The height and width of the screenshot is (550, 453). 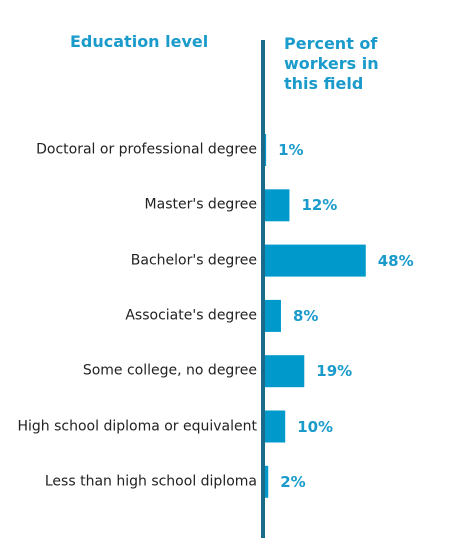 I want to click on value-header: Percent of workers in this field, so click(x=331, y=63).